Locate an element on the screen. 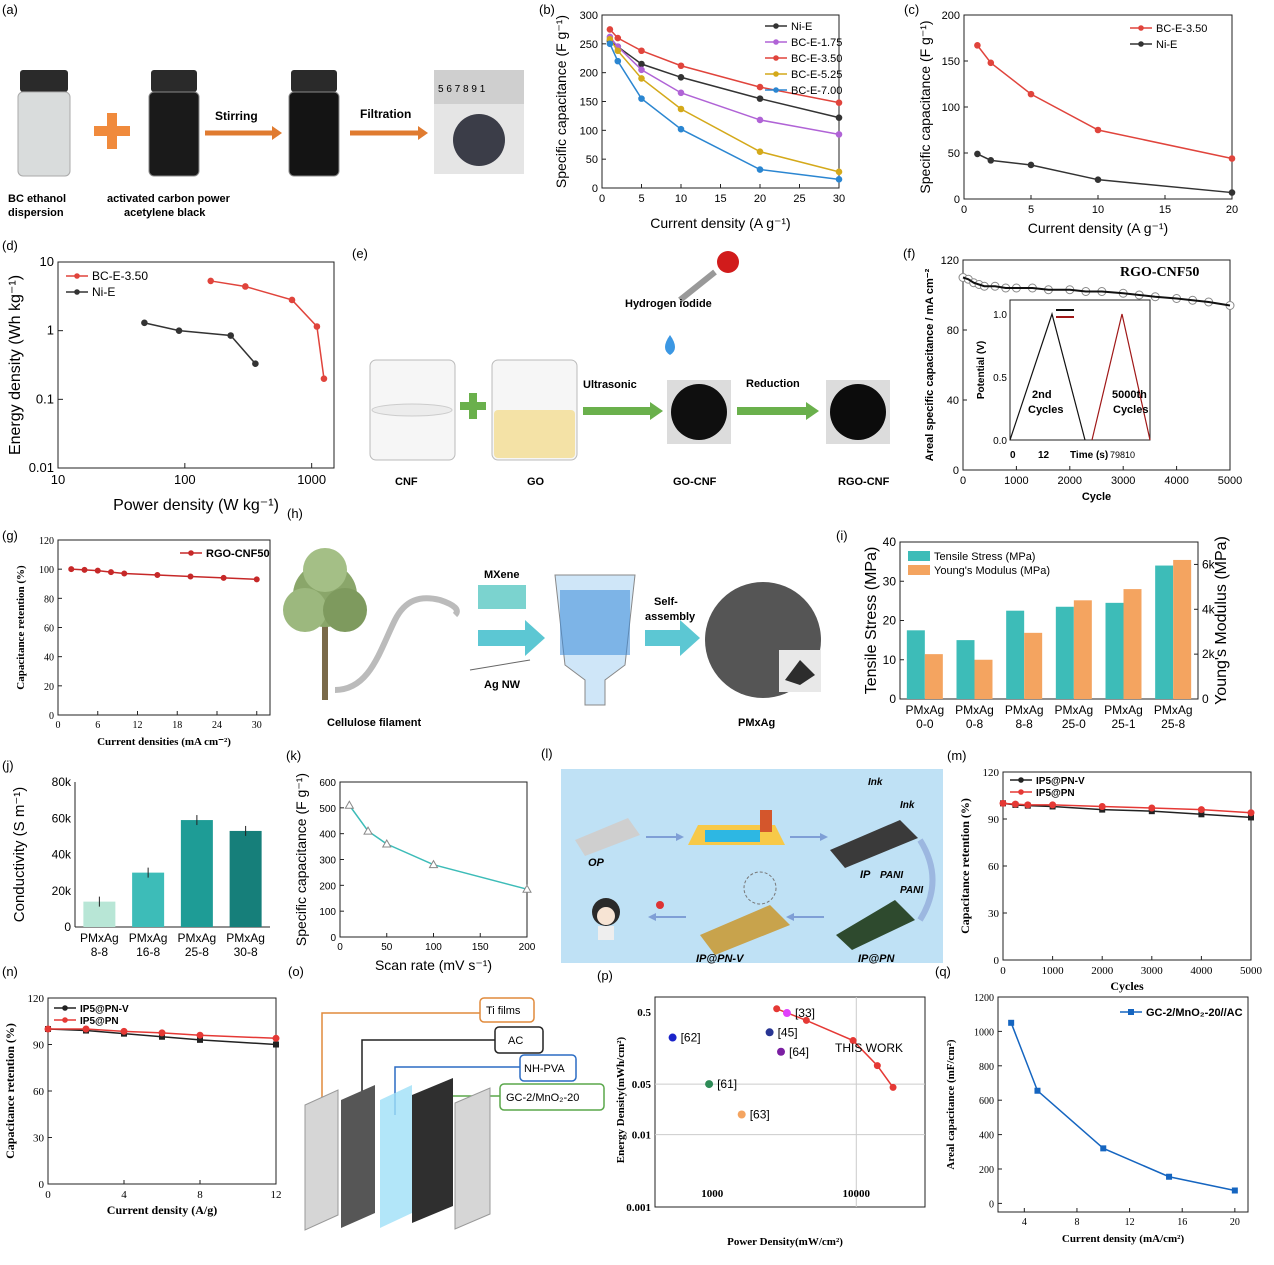 This screenshot has width=1274, height=1265. svg-text: Ultrasonic is located at coordinates (610, 385).